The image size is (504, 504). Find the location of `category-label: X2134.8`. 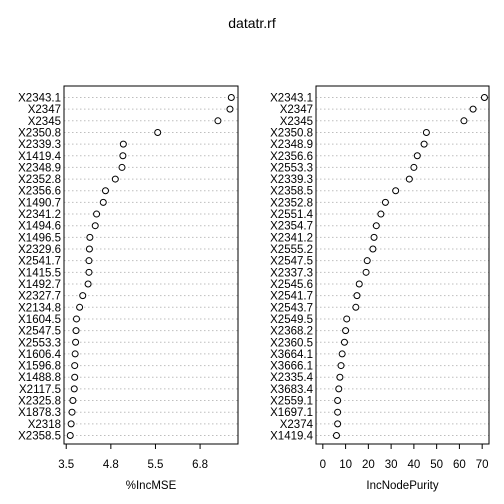

category-label: X2134.8 is located at coordinates (39, 308).